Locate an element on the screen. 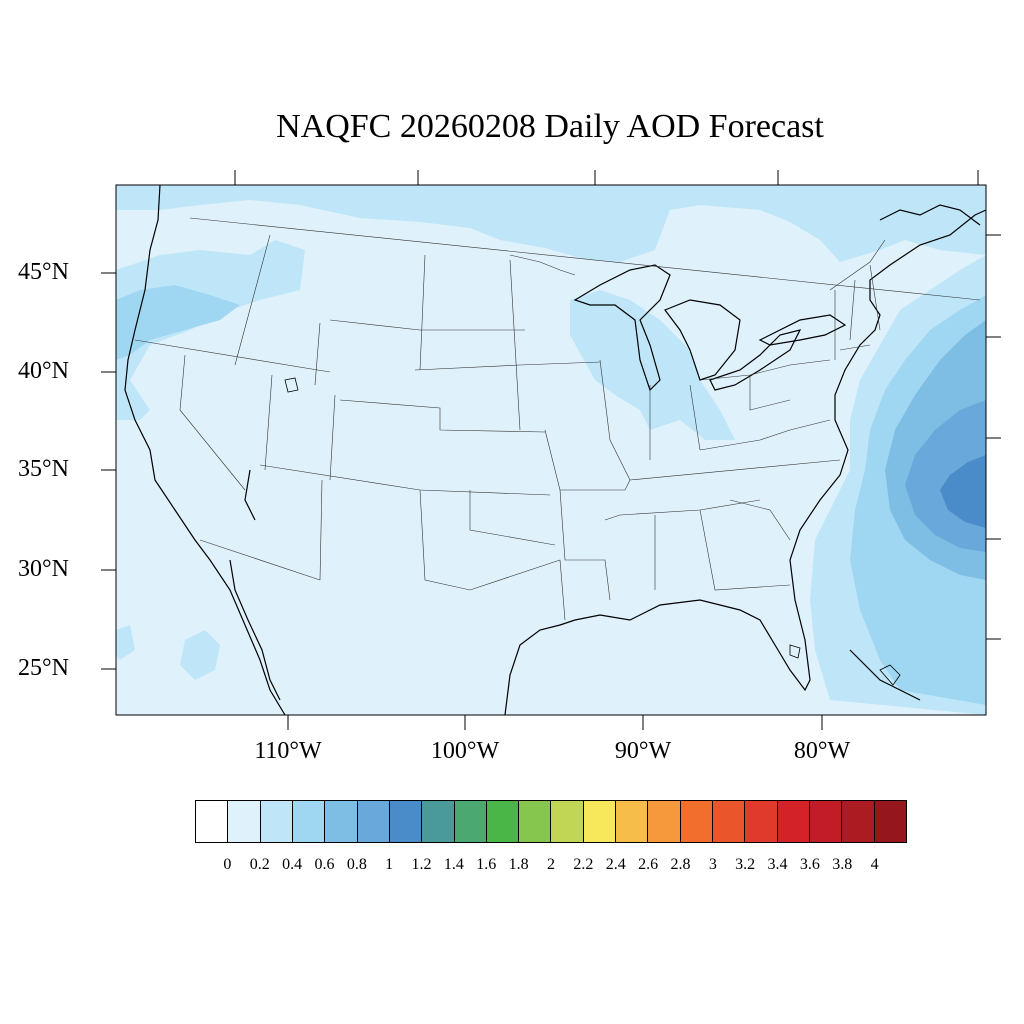  colorbar-tick-label: 0.6 is located at coordinates (324, 864).